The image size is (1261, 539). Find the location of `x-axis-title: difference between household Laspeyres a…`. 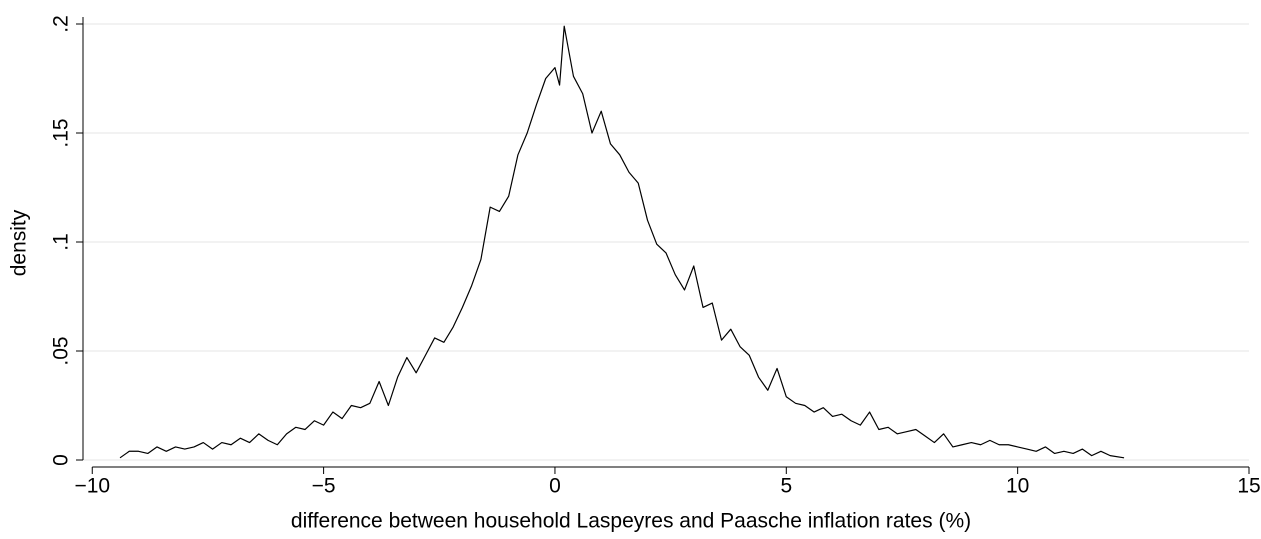

x-axis-title: difference between household Laspeyres a… is located at coordinates (631, 521).